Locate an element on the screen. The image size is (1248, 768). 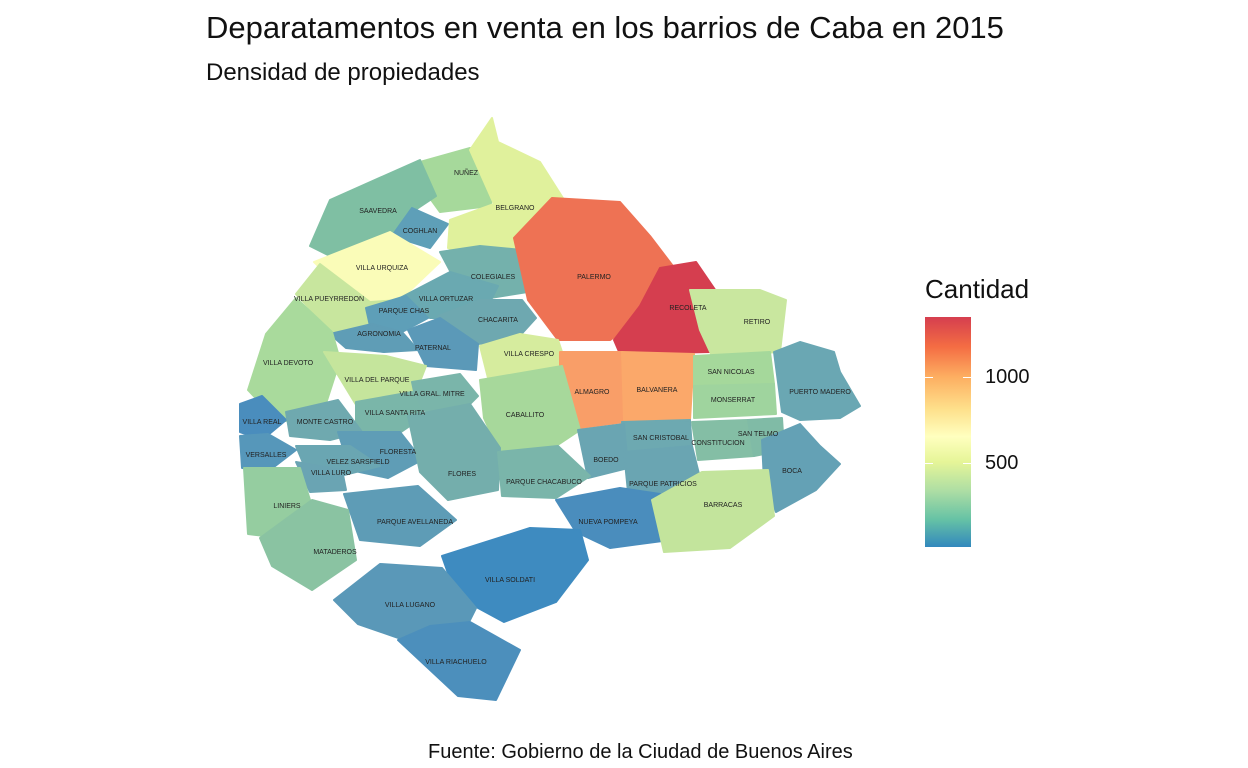
neighborhood-label-villa-lugano: VILLA LUGANO is located at coordinates (410, 605).